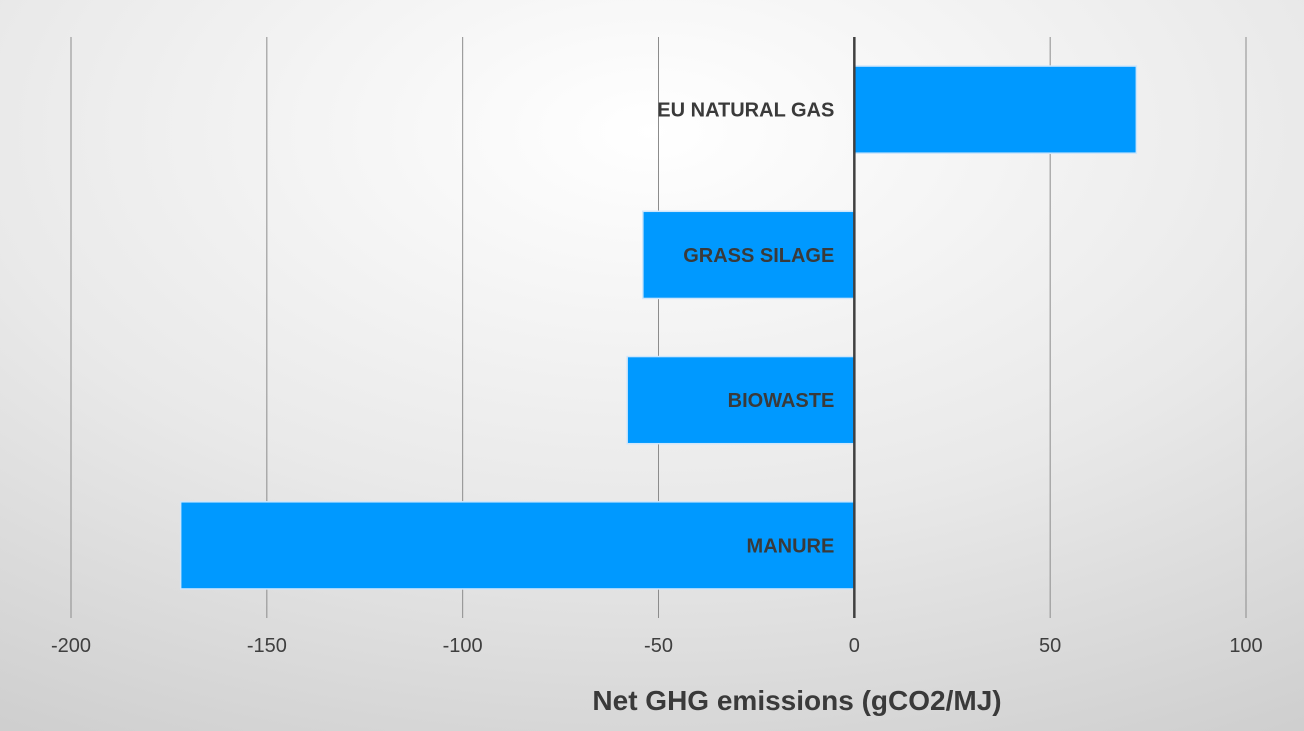 The width and height of the screenshot is (1304, 731). I want to click on x-tick-label-1: -150, so click(267, 646).